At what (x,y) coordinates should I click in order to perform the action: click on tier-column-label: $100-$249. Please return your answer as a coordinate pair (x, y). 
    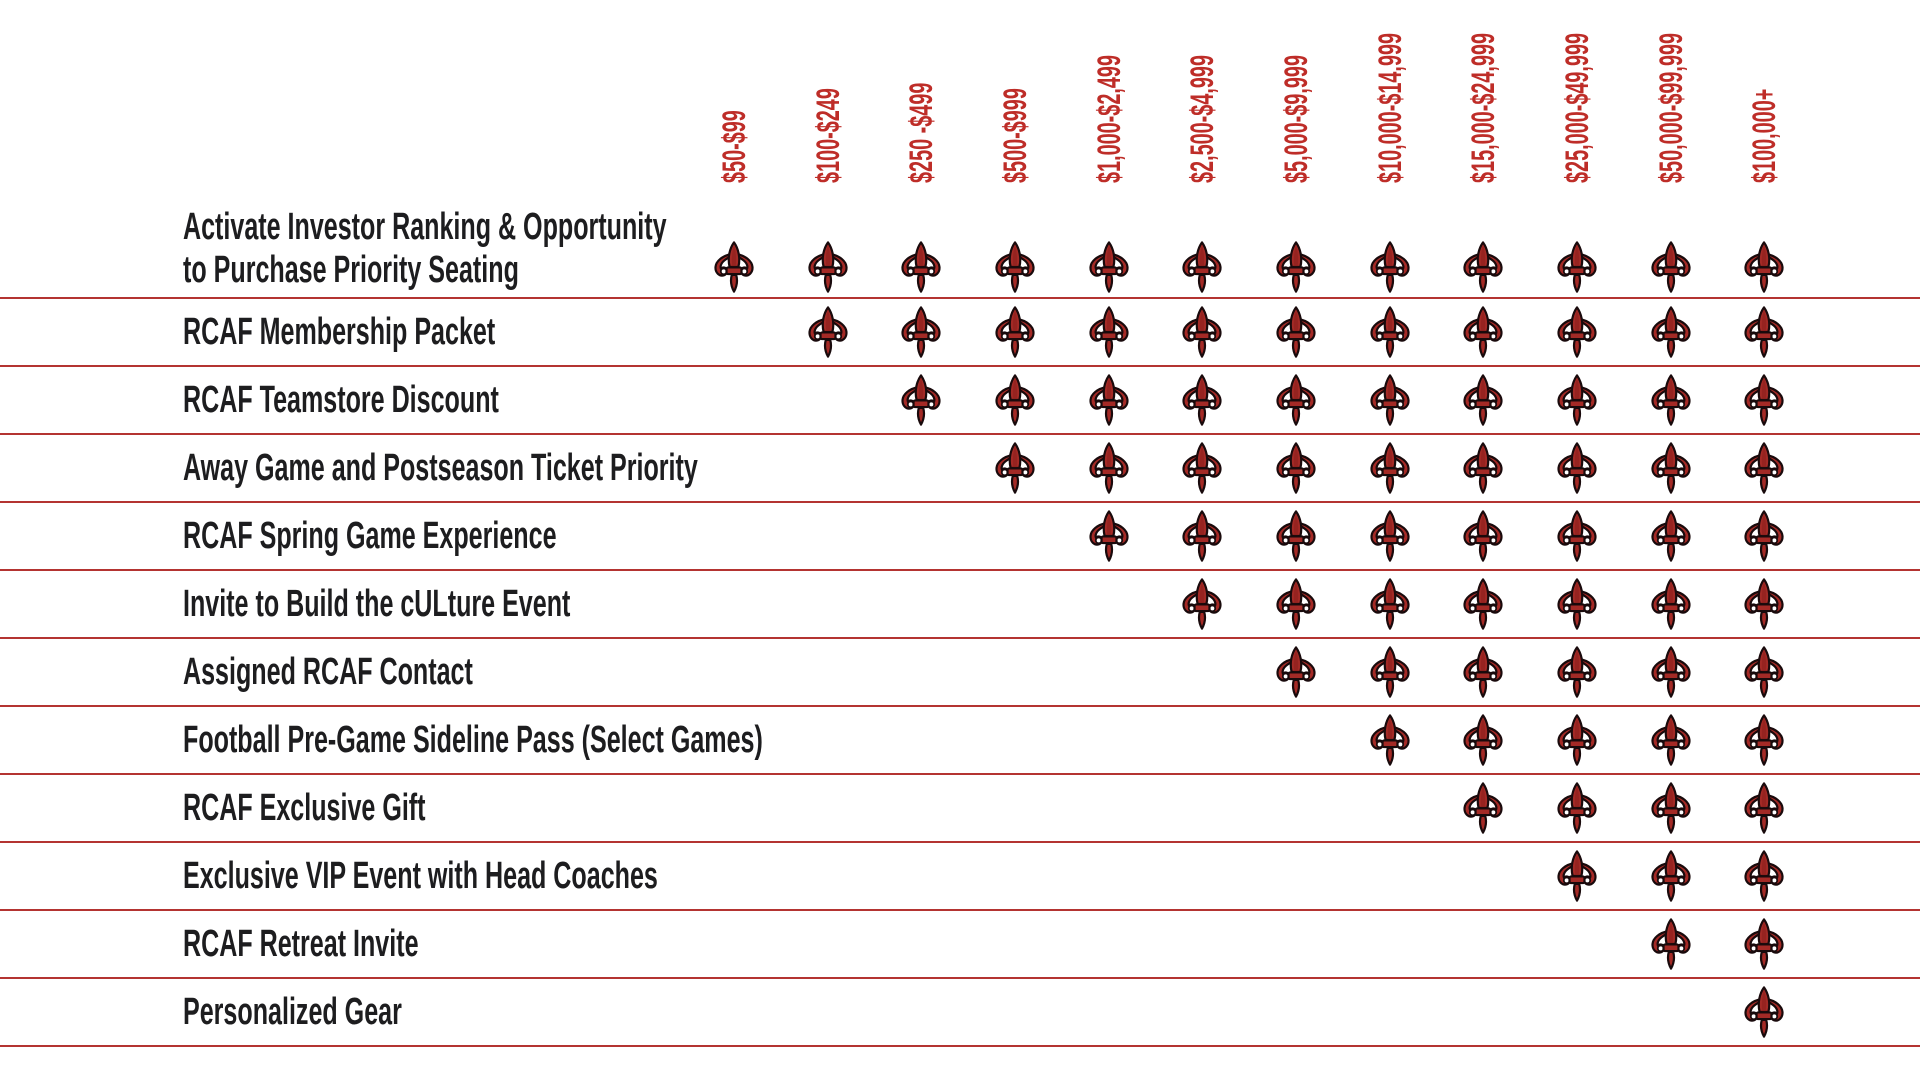
    Looking at the image, I should click on (827, 135).